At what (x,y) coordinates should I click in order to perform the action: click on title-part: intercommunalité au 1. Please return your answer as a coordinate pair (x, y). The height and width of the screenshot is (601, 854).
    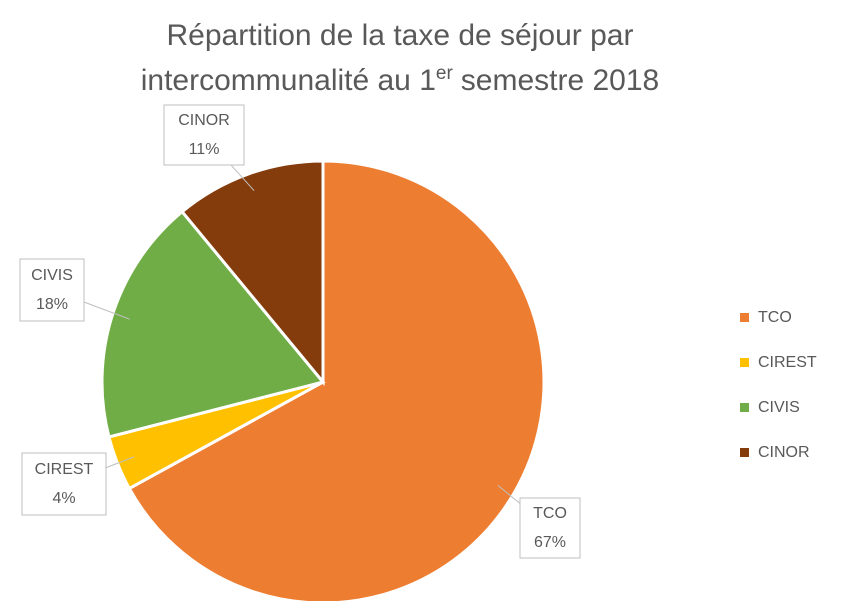
    Looking at the image, I should click on (288, 80).